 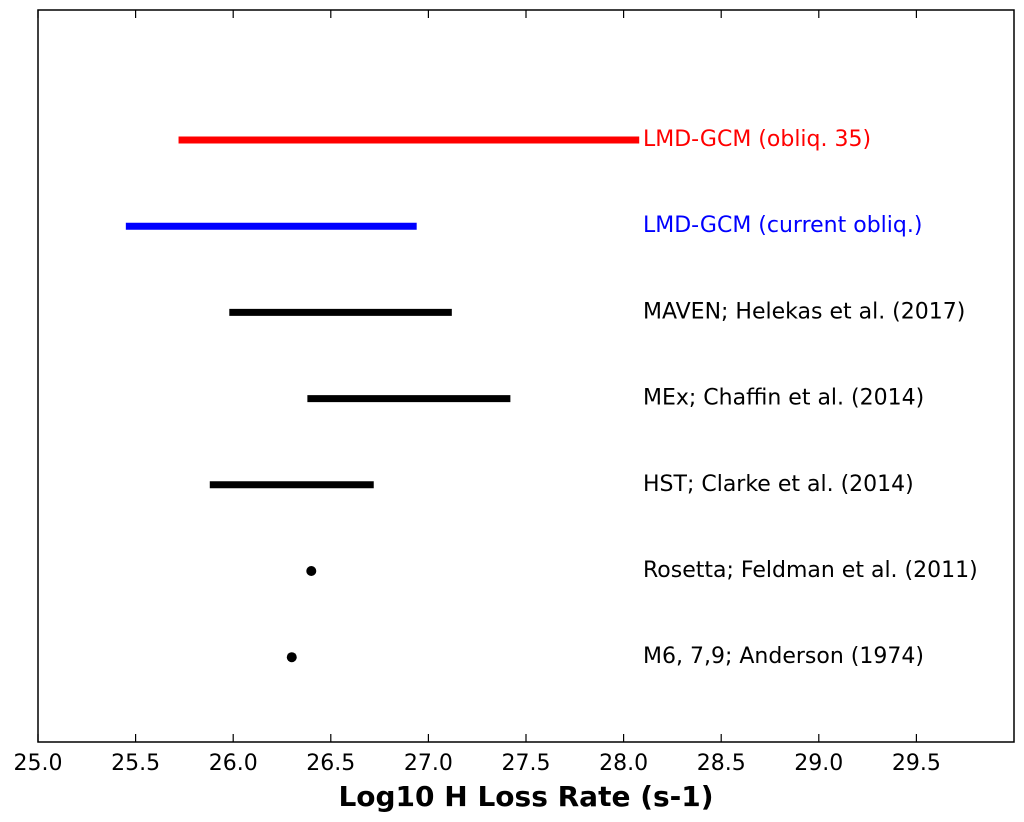 I want to click on x-tick-label: 29.5, so click(x=916, y=763).